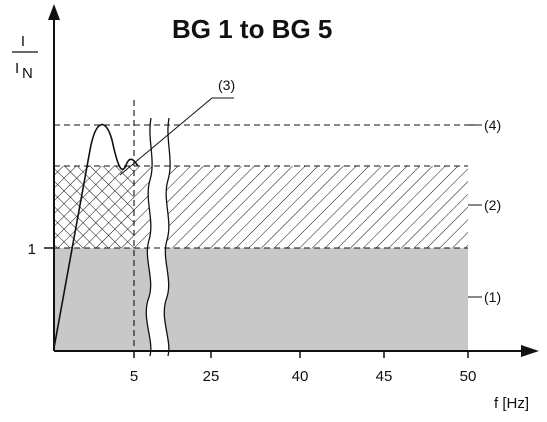  What do you see at coordinates (176, 136) in the screenshot?
I see `callout-3-leader` at bounding box center [176, 136].